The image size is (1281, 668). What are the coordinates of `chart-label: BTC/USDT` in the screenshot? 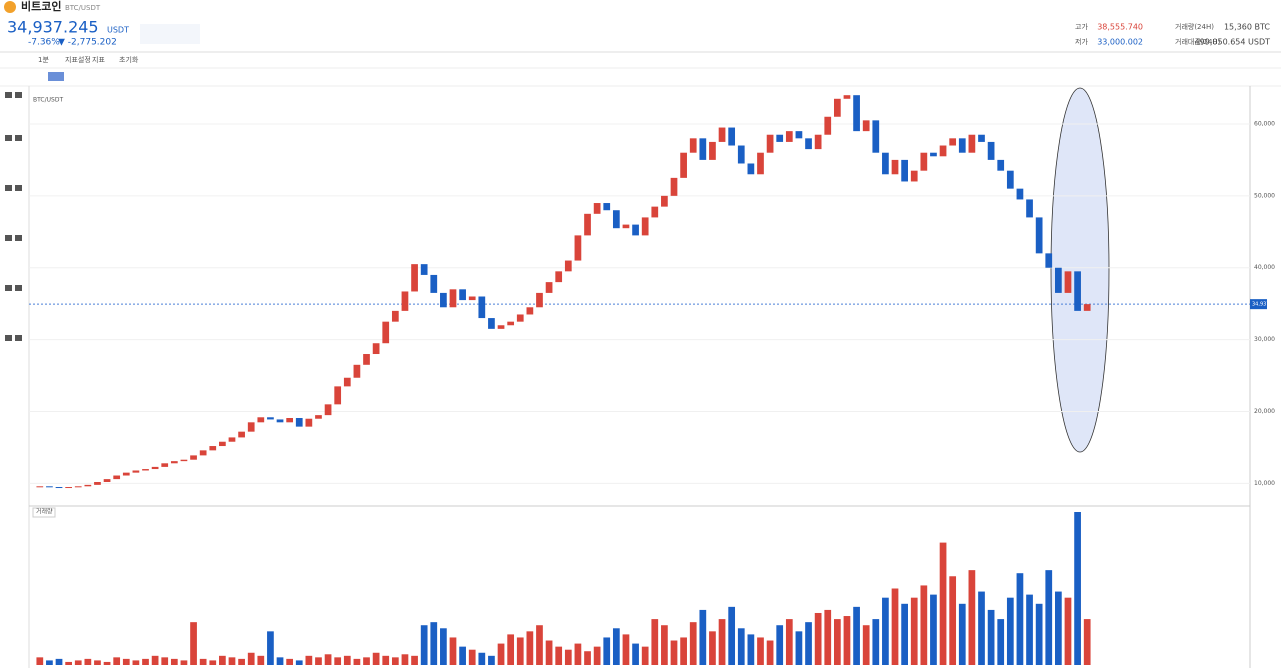 It's located at (48, 100).